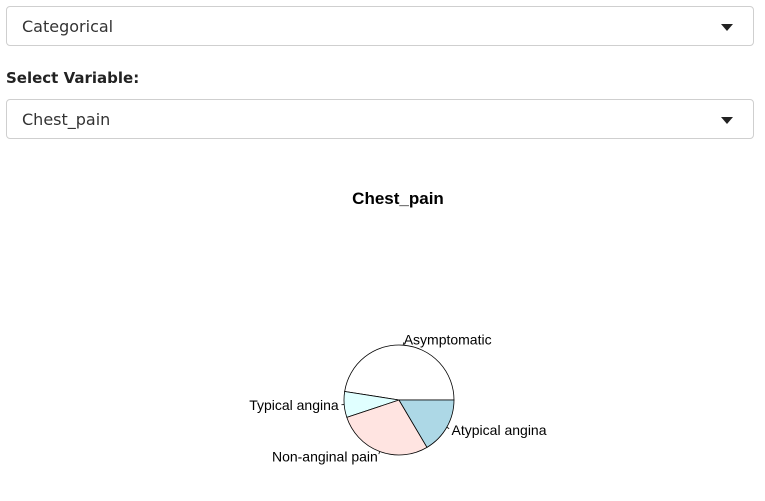 This screenshot has width=765, height=501. What do you see at coordinates (325, 457) in the screenshot?
I see `pie-label-non-anginal-pain: Non-anginal pain` at bounding box center [325, 457].